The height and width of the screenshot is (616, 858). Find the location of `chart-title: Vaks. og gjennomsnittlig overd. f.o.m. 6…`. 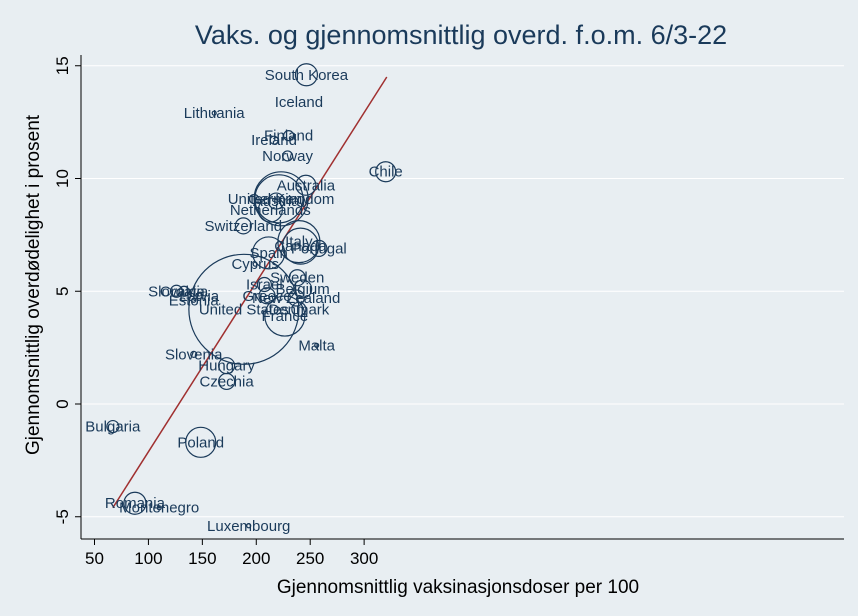

chart-title: Vaks. og gjennomsnittlig overd. f.o.m. 6… is located at coordinates (461, 35).